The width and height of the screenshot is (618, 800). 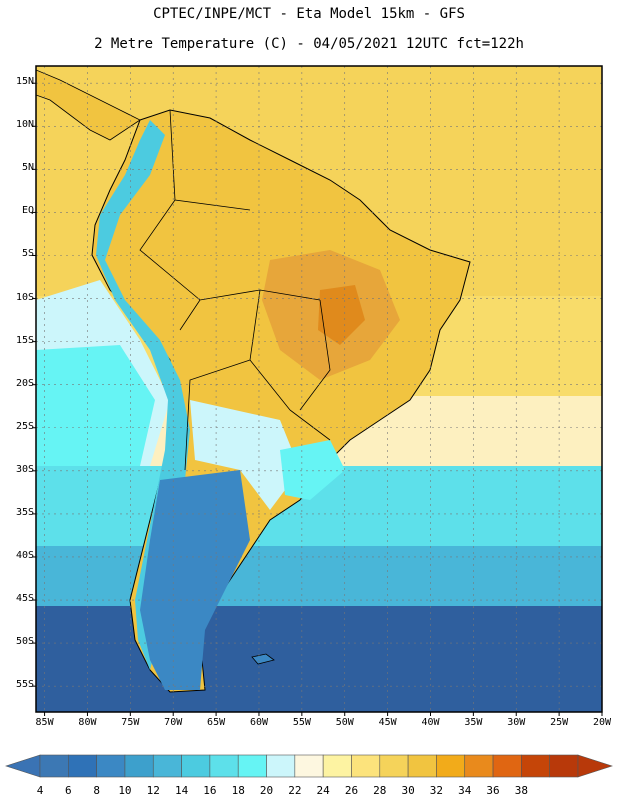 What do you see at coordinates (27, 168) in the screenshot?
I see `lat-label: 5N` at bounding box center [27, 168].